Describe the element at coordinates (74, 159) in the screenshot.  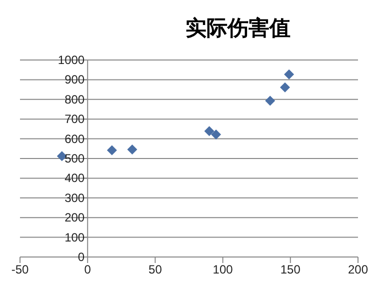
I see `y-tick-label: 500` at that location.